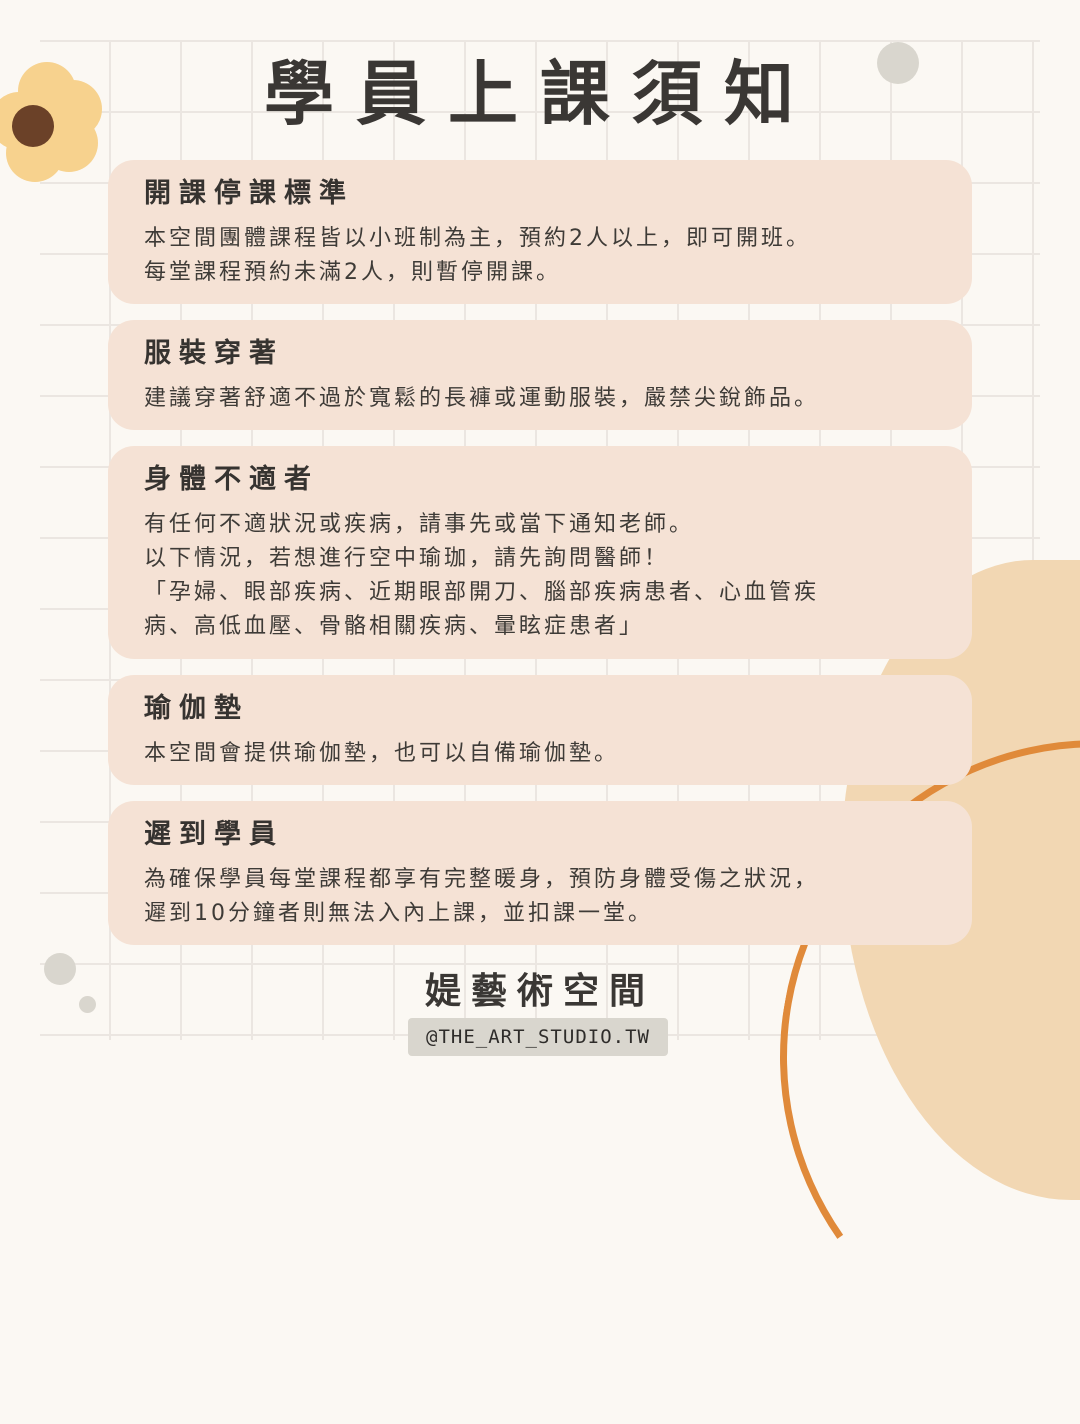 Image resolution: width=1080 pixels, height=1424 pixels. Describe the element at coordinates (398, 913) in the screenshot. I see `card-text-line: 遲到10分鐘者則無法入內上課，並扣課一堂。` at that location.